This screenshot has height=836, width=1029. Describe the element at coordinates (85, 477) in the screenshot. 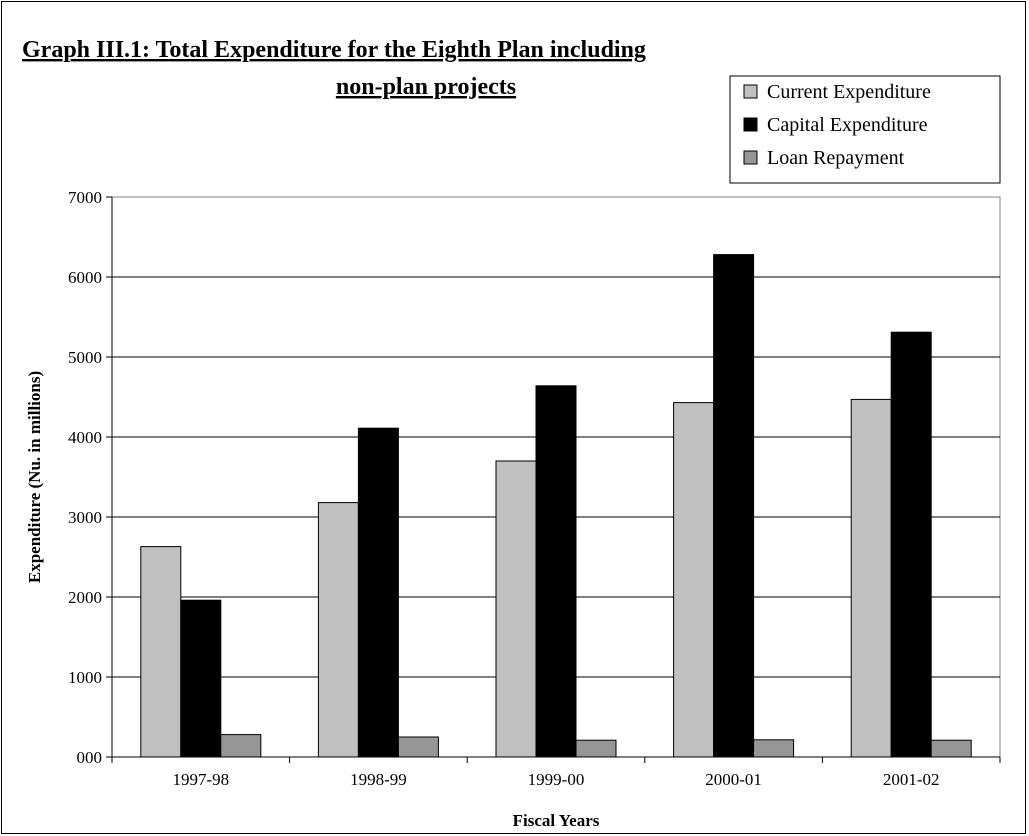

I see `y-tick-labels: 000 1000 2000 3000 4000 5000 6000 7000` at that location.